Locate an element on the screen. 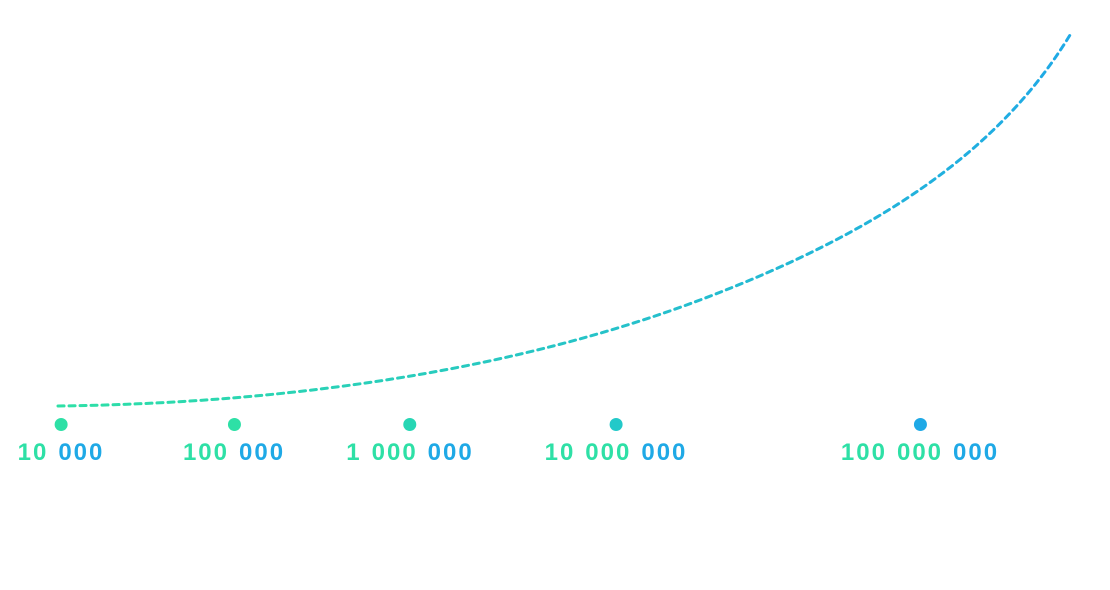  milestone-label: 100 000 000 is located at coordinates (920, 453).